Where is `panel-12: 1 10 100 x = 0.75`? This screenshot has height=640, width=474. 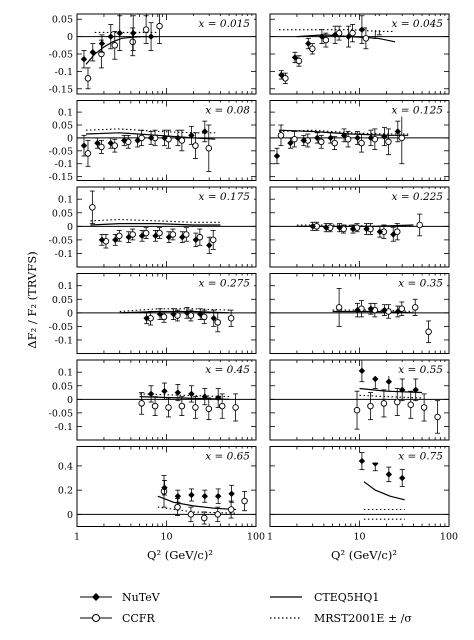 panel-12: 1 10 100 x = 0.75 is located at coordinates (362, 494).